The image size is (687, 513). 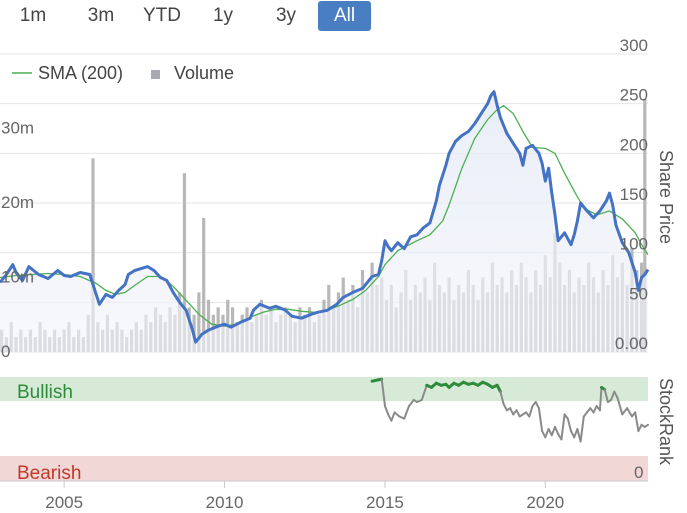 I want to click on price-tick-label: 150, so click(x=634, y=194).